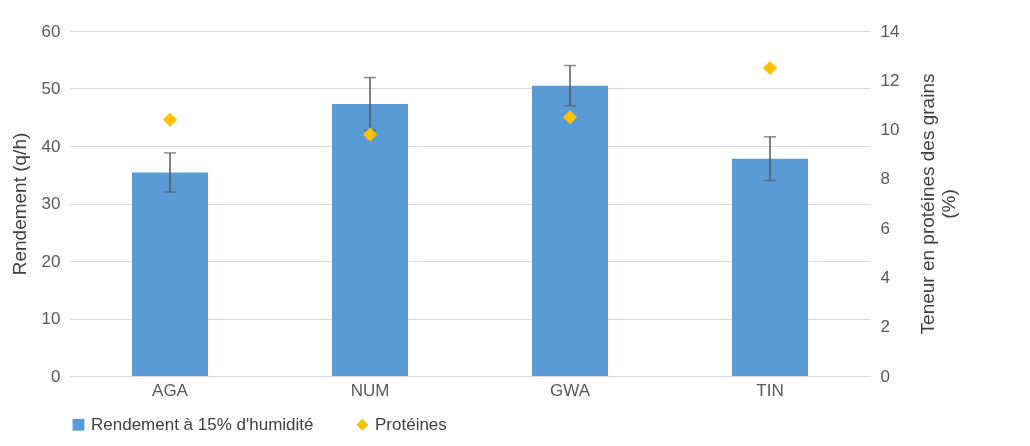  What do you see at coordinates (411, 424) in the screenshot?
I see `legend-label: Protéines` at bounding box center [411, 424].